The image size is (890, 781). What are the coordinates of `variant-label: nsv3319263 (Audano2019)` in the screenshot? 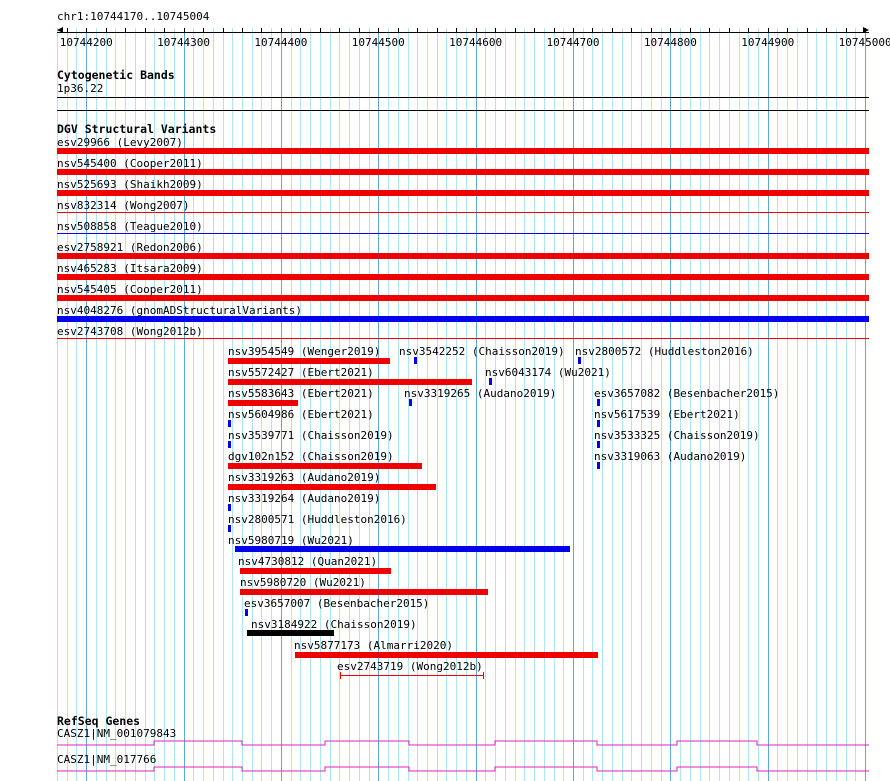 It's located at (304, 477).